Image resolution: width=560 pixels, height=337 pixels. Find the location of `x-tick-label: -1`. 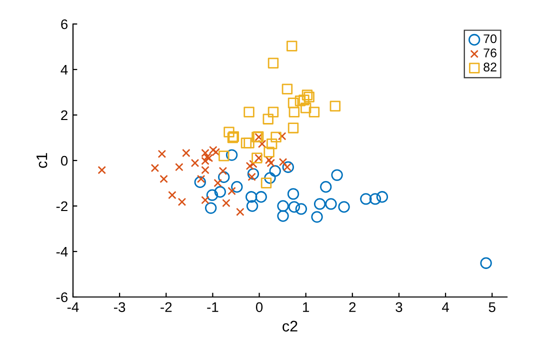

x-tick-label: -1 is located at coordinates (212, 307).